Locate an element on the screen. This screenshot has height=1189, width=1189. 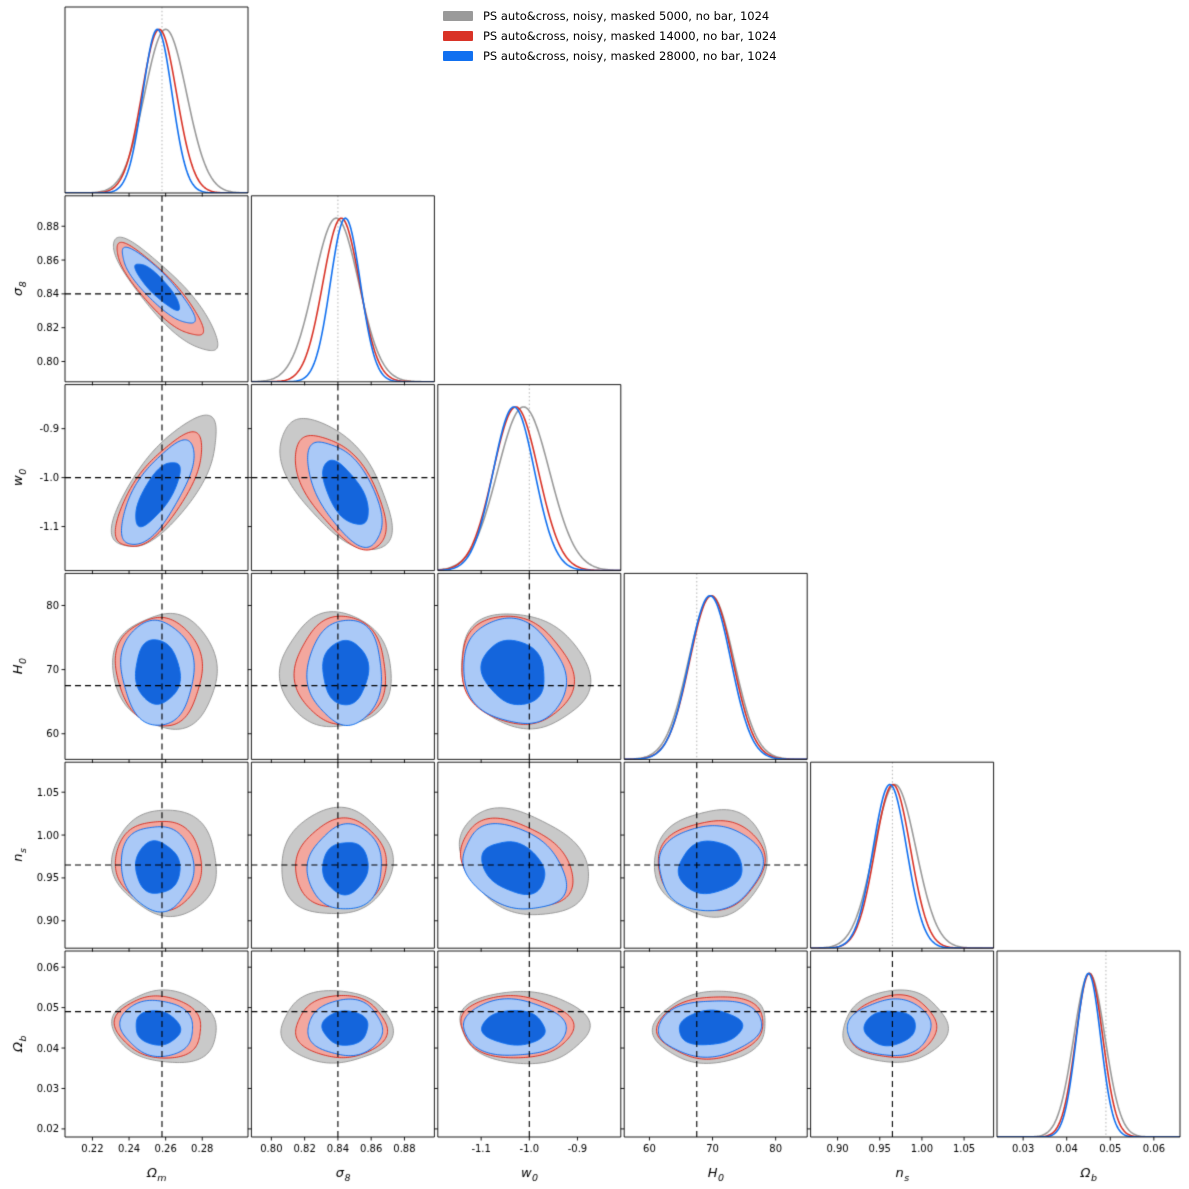
legend-swatch-blue is located at coordinates (458, 55).